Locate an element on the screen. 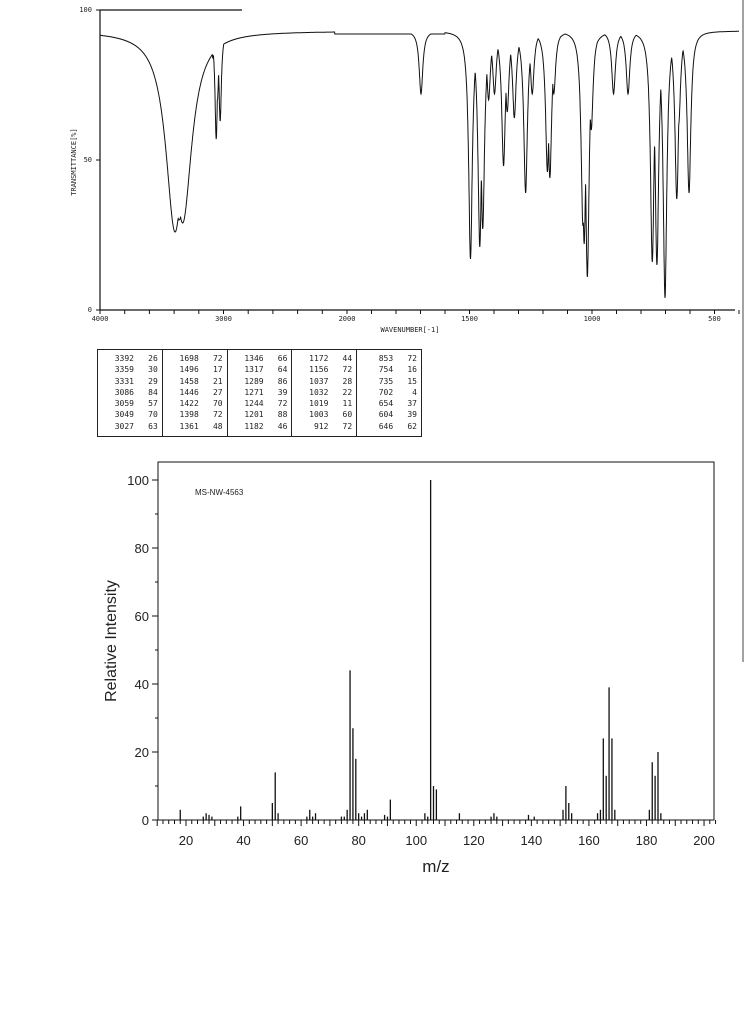  y-axis-label: TRANSMITTANCE[%] is located at coordinates (74, 161).